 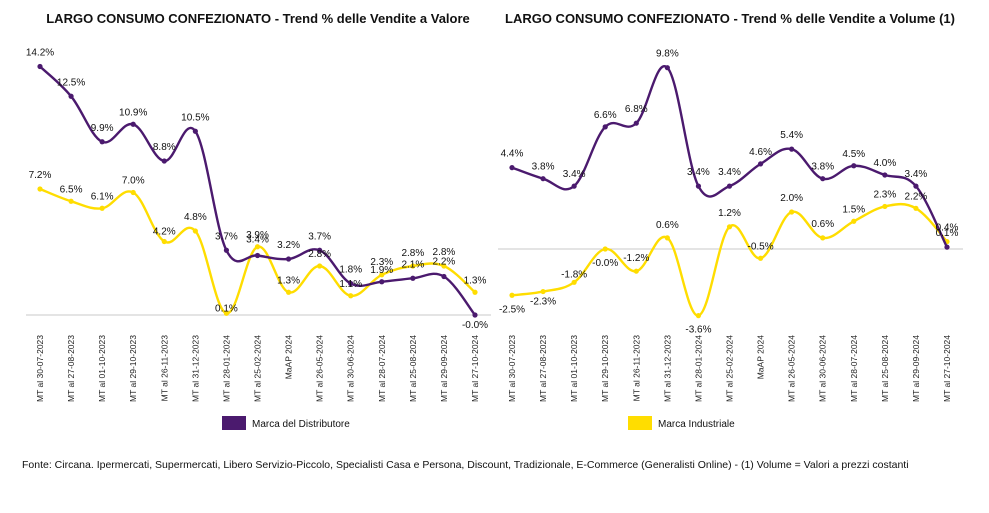 I want to click on data-label: 0.1%, so click(x=947, y=233).